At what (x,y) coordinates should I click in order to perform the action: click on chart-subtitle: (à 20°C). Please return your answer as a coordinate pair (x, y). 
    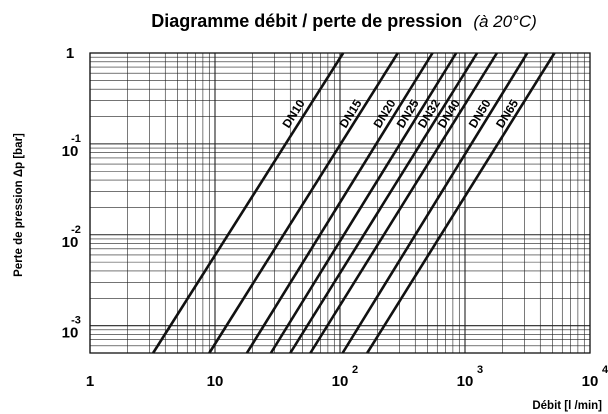
    Looking at the image, I should click on (504, 21).